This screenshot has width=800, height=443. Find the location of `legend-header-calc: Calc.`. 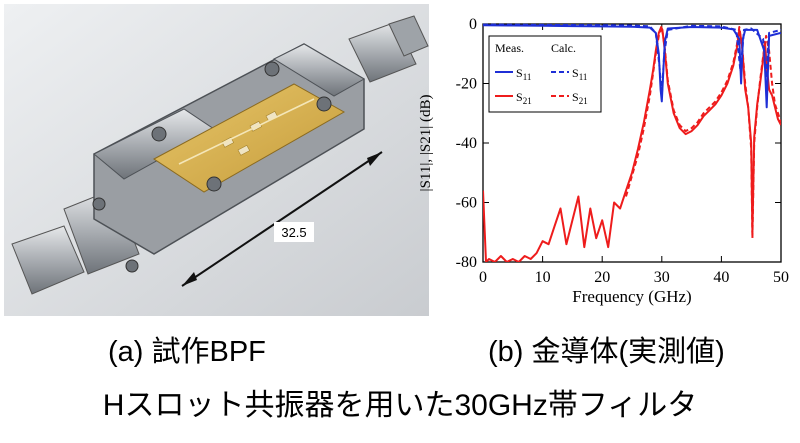

legend-header-calc: Calc. is located at coordinates (563, 48).